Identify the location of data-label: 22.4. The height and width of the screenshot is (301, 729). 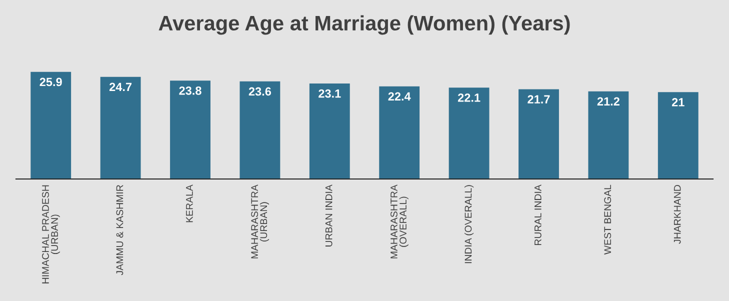
(399, 96).